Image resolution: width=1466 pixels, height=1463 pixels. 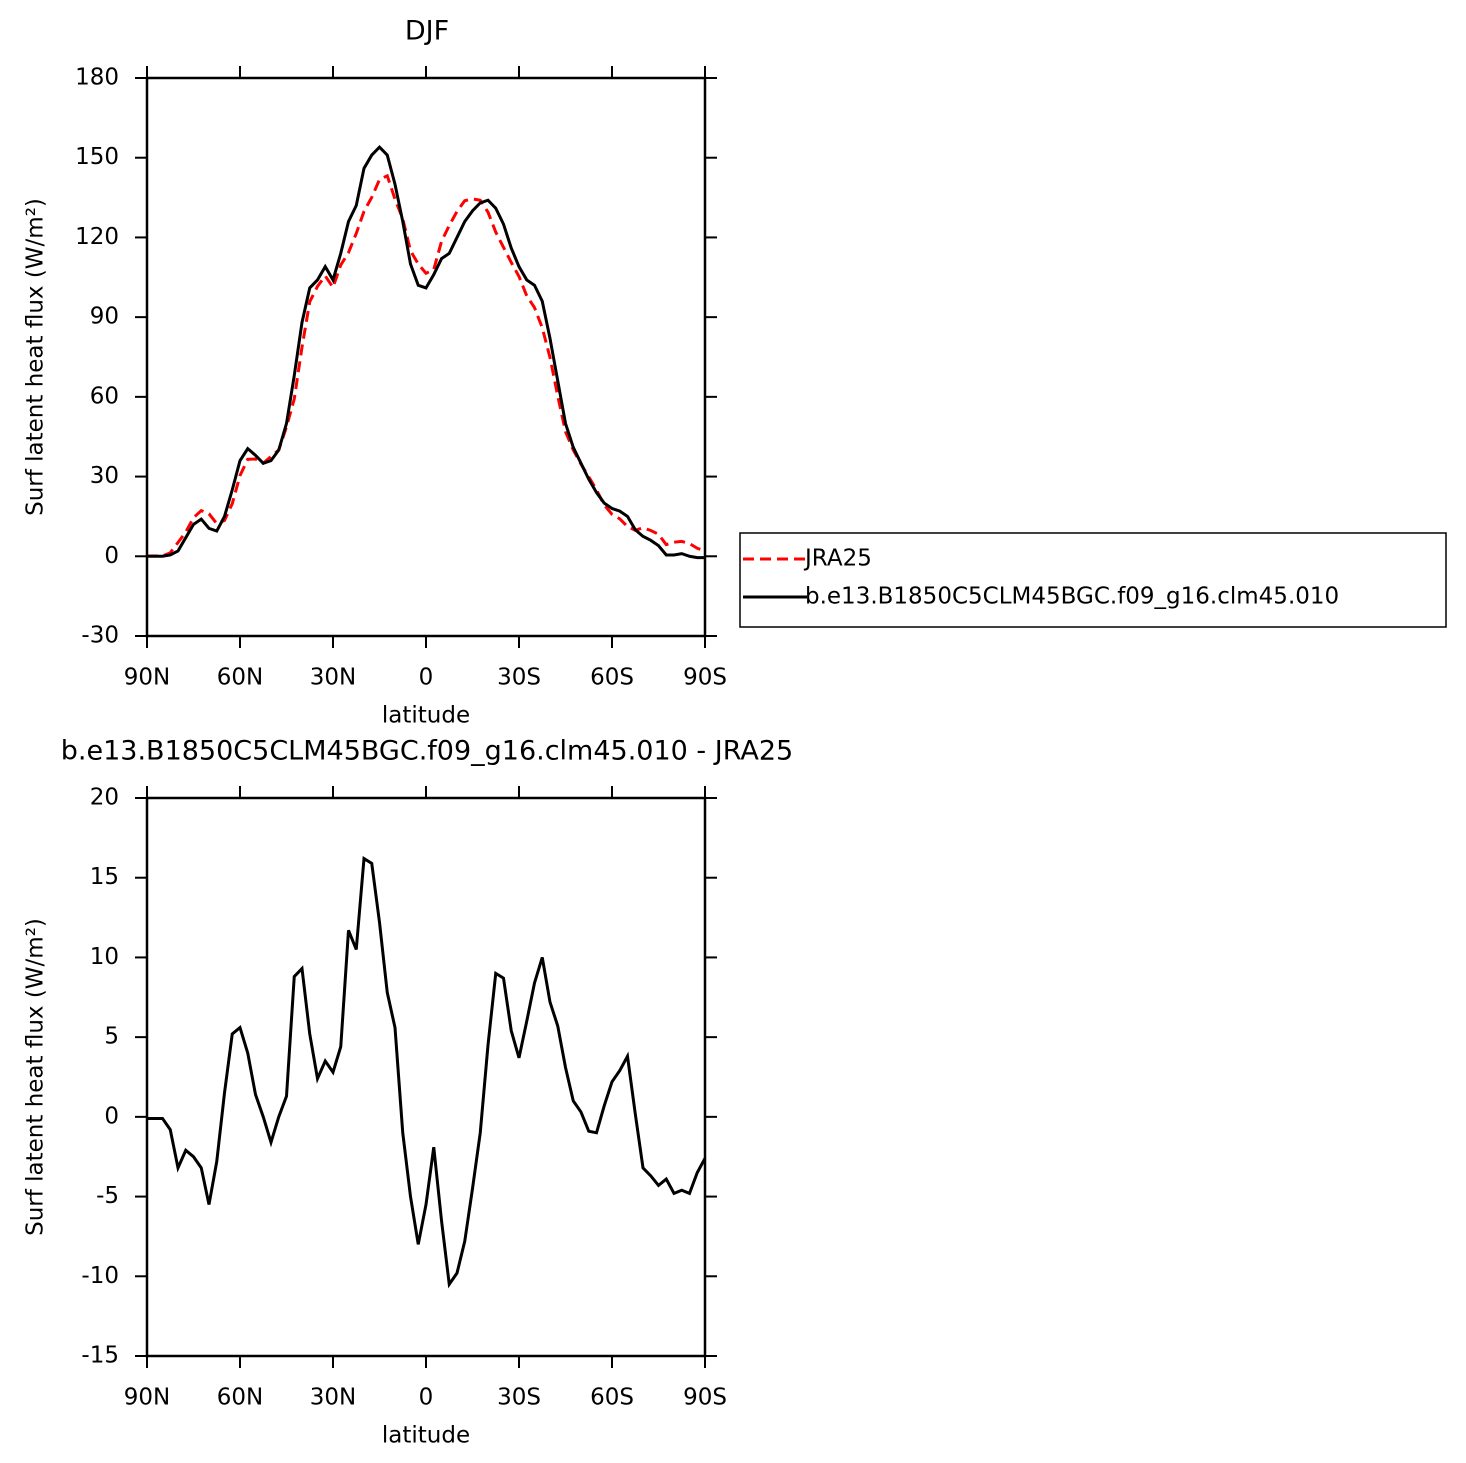 I want to click on y-tick-label: 15, so click(x=104, y=877).